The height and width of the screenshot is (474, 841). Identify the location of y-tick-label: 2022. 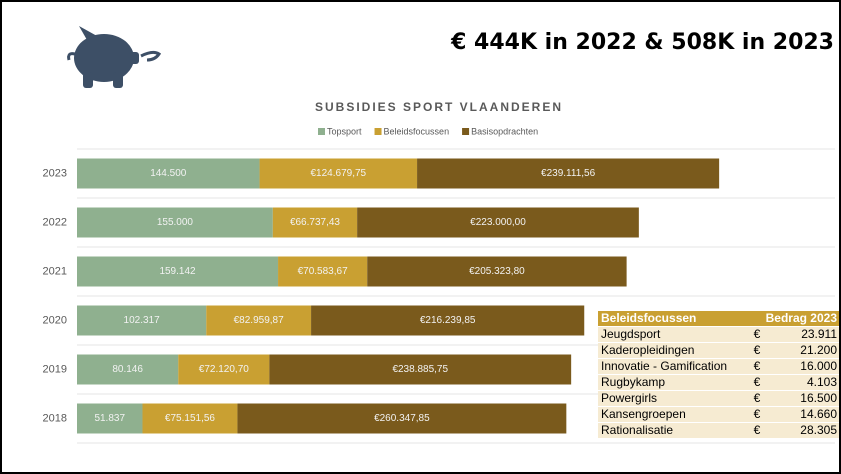
(55, 222).